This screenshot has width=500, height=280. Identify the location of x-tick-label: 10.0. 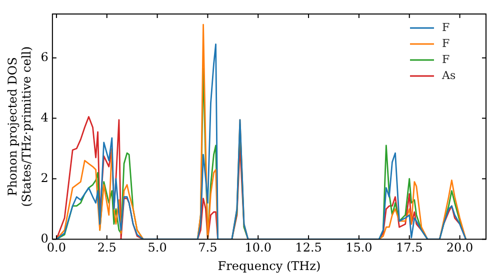
(258, 247).